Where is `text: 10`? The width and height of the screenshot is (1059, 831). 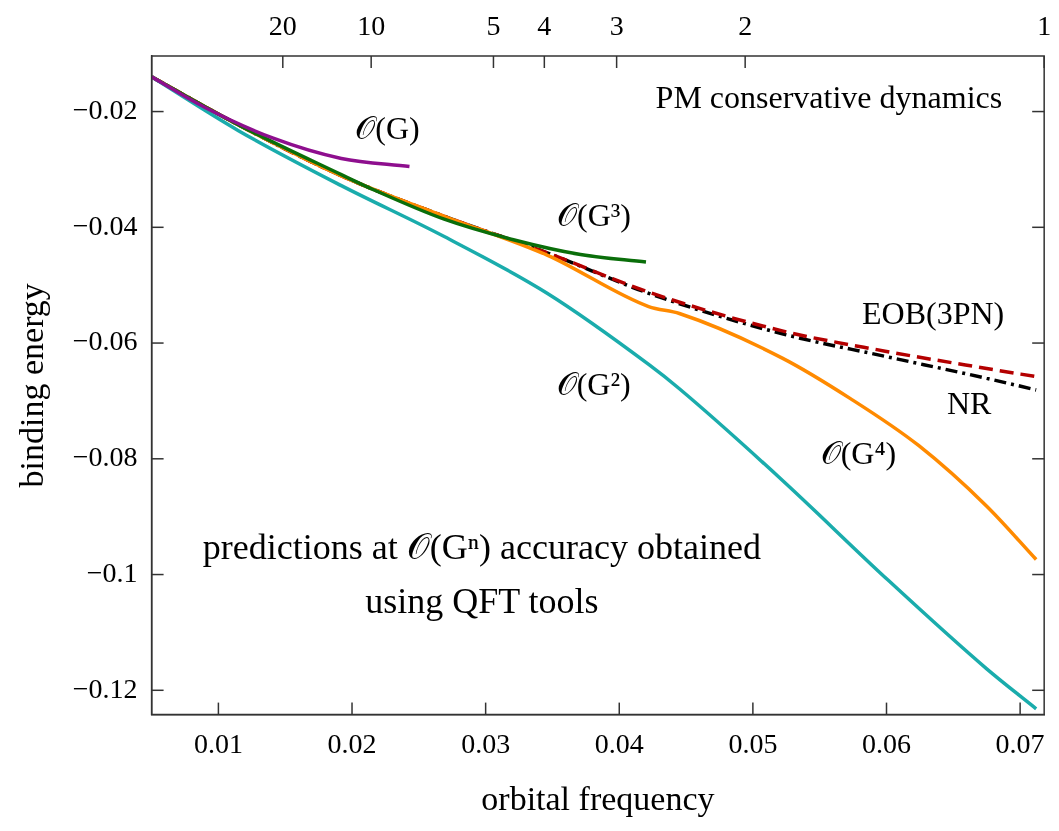 text: 10 is located at coordinates (371, 26).